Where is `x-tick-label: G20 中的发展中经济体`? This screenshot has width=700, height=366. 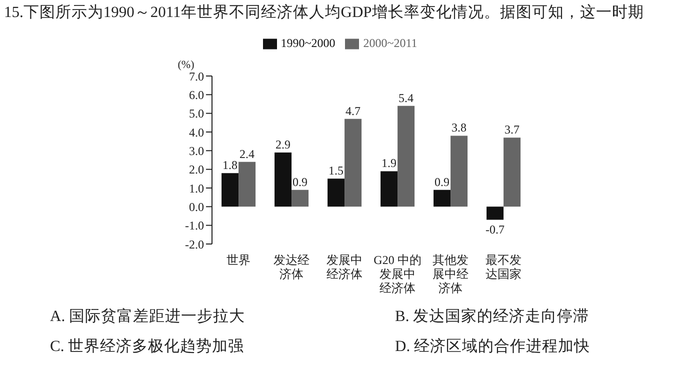
x-tick-label: G20 中的发展中经济体 is located at coordinates (398, 274).